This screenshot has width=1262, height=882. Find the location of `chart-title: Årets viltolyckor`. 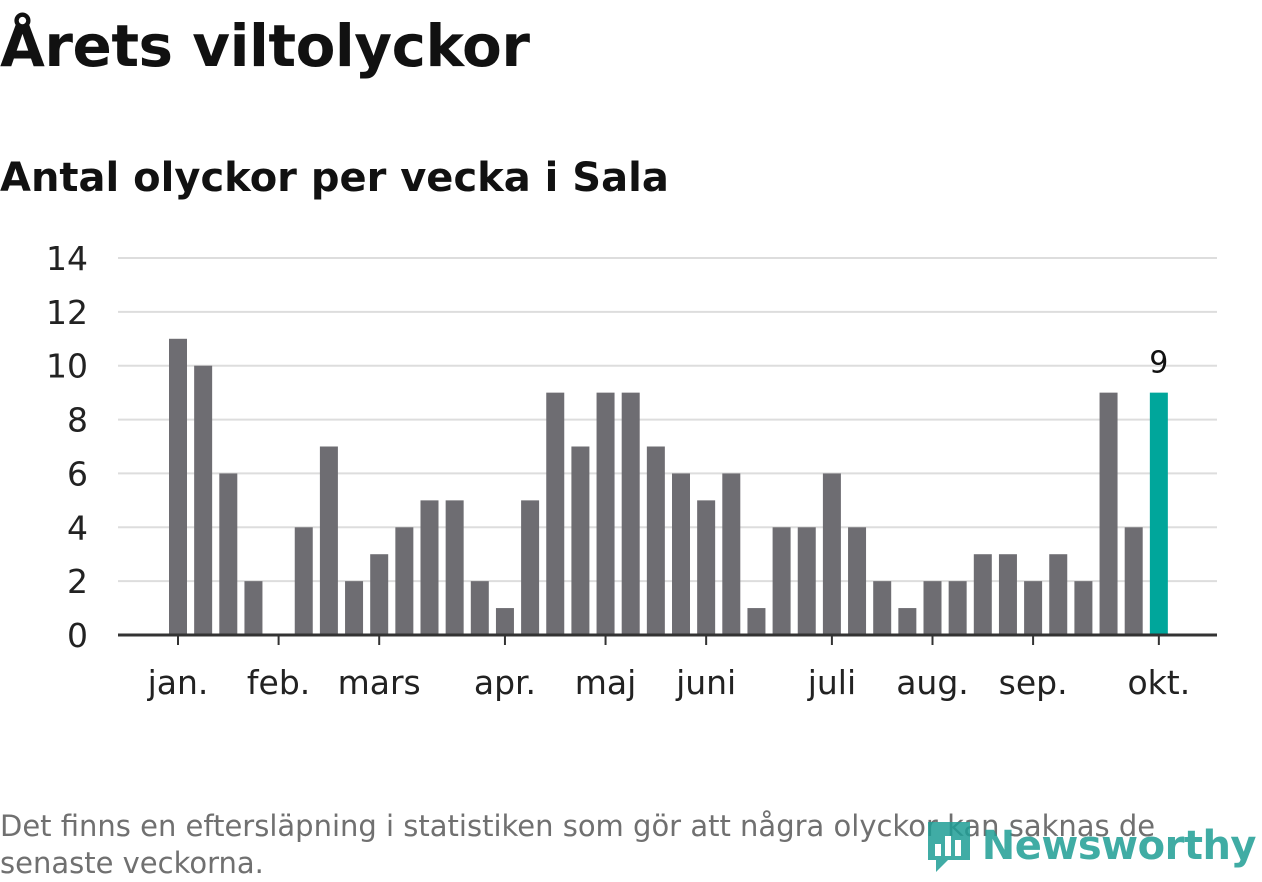

chart-title: Årets viltolyckor is located at coordinates (265, 46).